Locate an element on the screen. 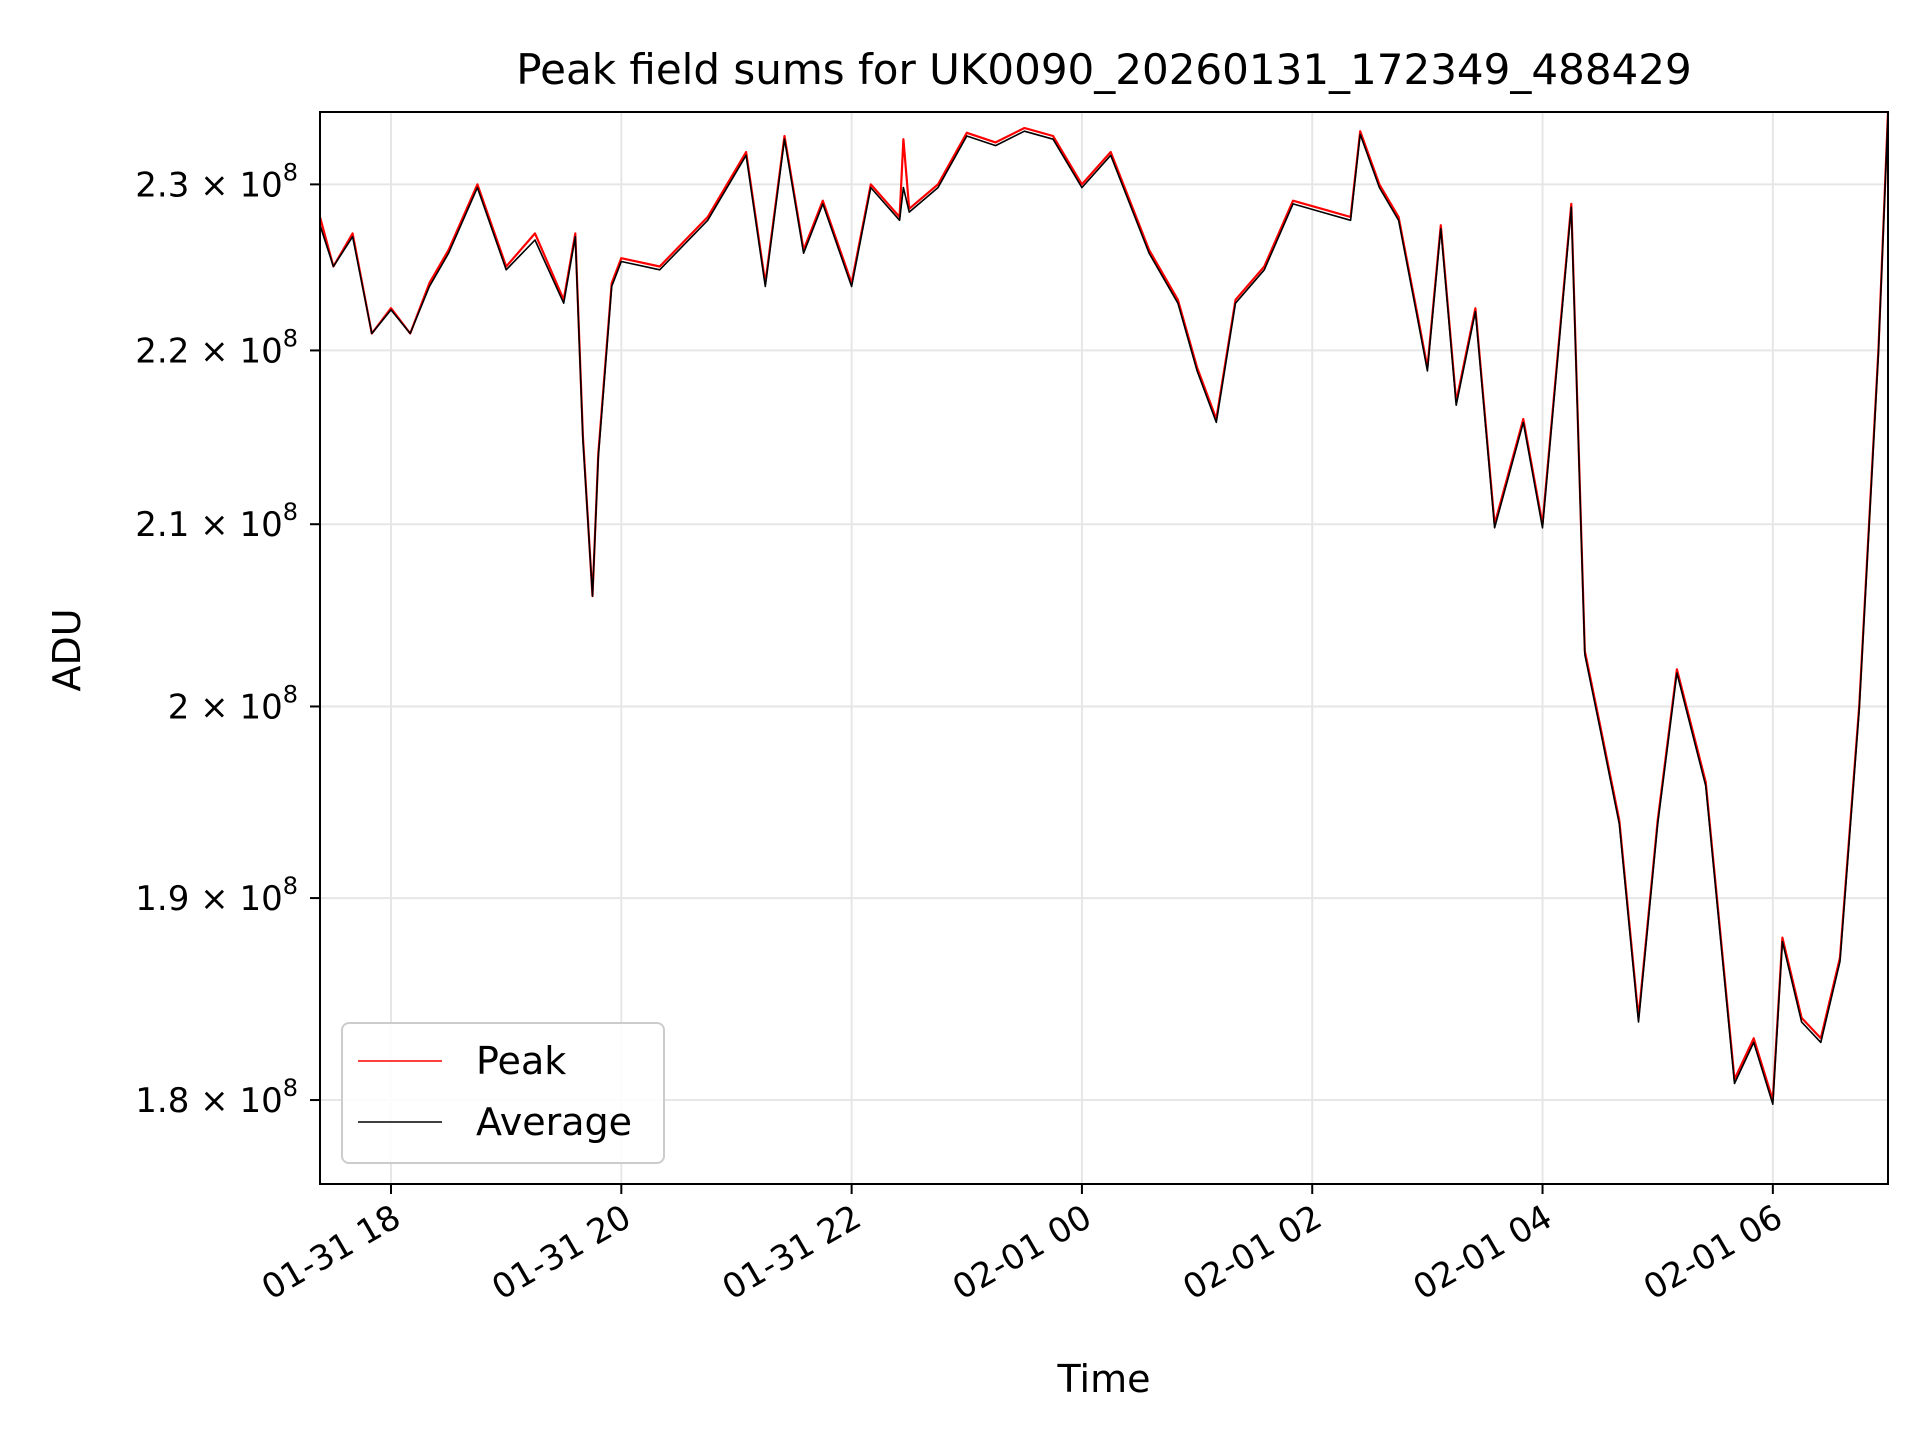 The height and width of the screenshot is (1444, 1920). y-tick-label: 2.3 × 108 is located at coordinates (216, 181).